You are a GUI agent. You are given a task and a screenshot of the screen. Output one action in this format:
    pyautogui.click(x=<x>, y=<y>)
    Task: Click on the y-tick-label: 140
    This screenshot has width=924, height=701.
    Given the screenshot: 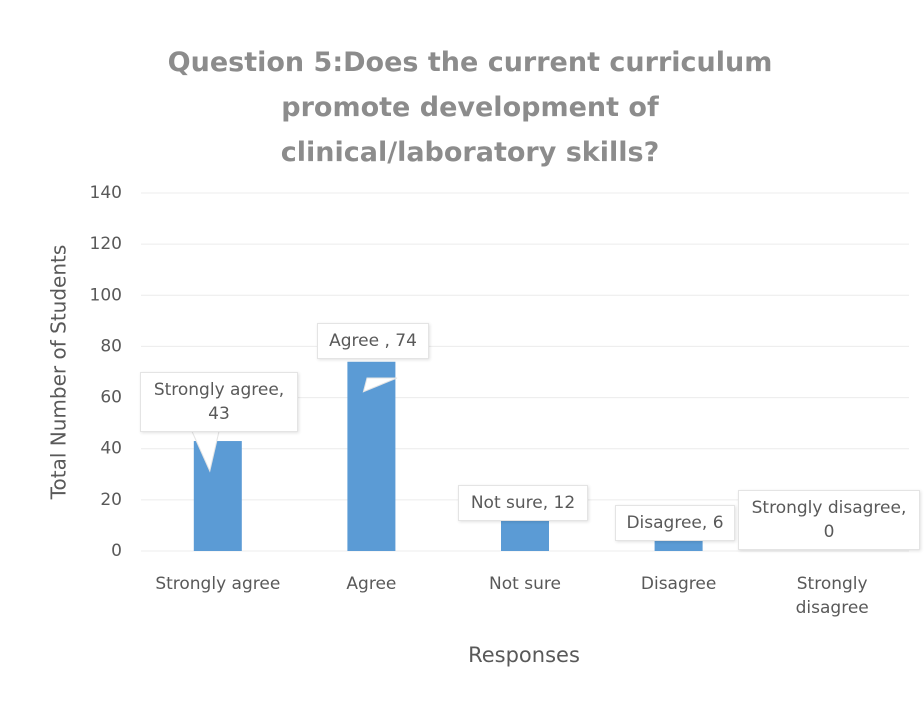 What is the action you would take?
    pyautogui.click(x=106, y=193)
    